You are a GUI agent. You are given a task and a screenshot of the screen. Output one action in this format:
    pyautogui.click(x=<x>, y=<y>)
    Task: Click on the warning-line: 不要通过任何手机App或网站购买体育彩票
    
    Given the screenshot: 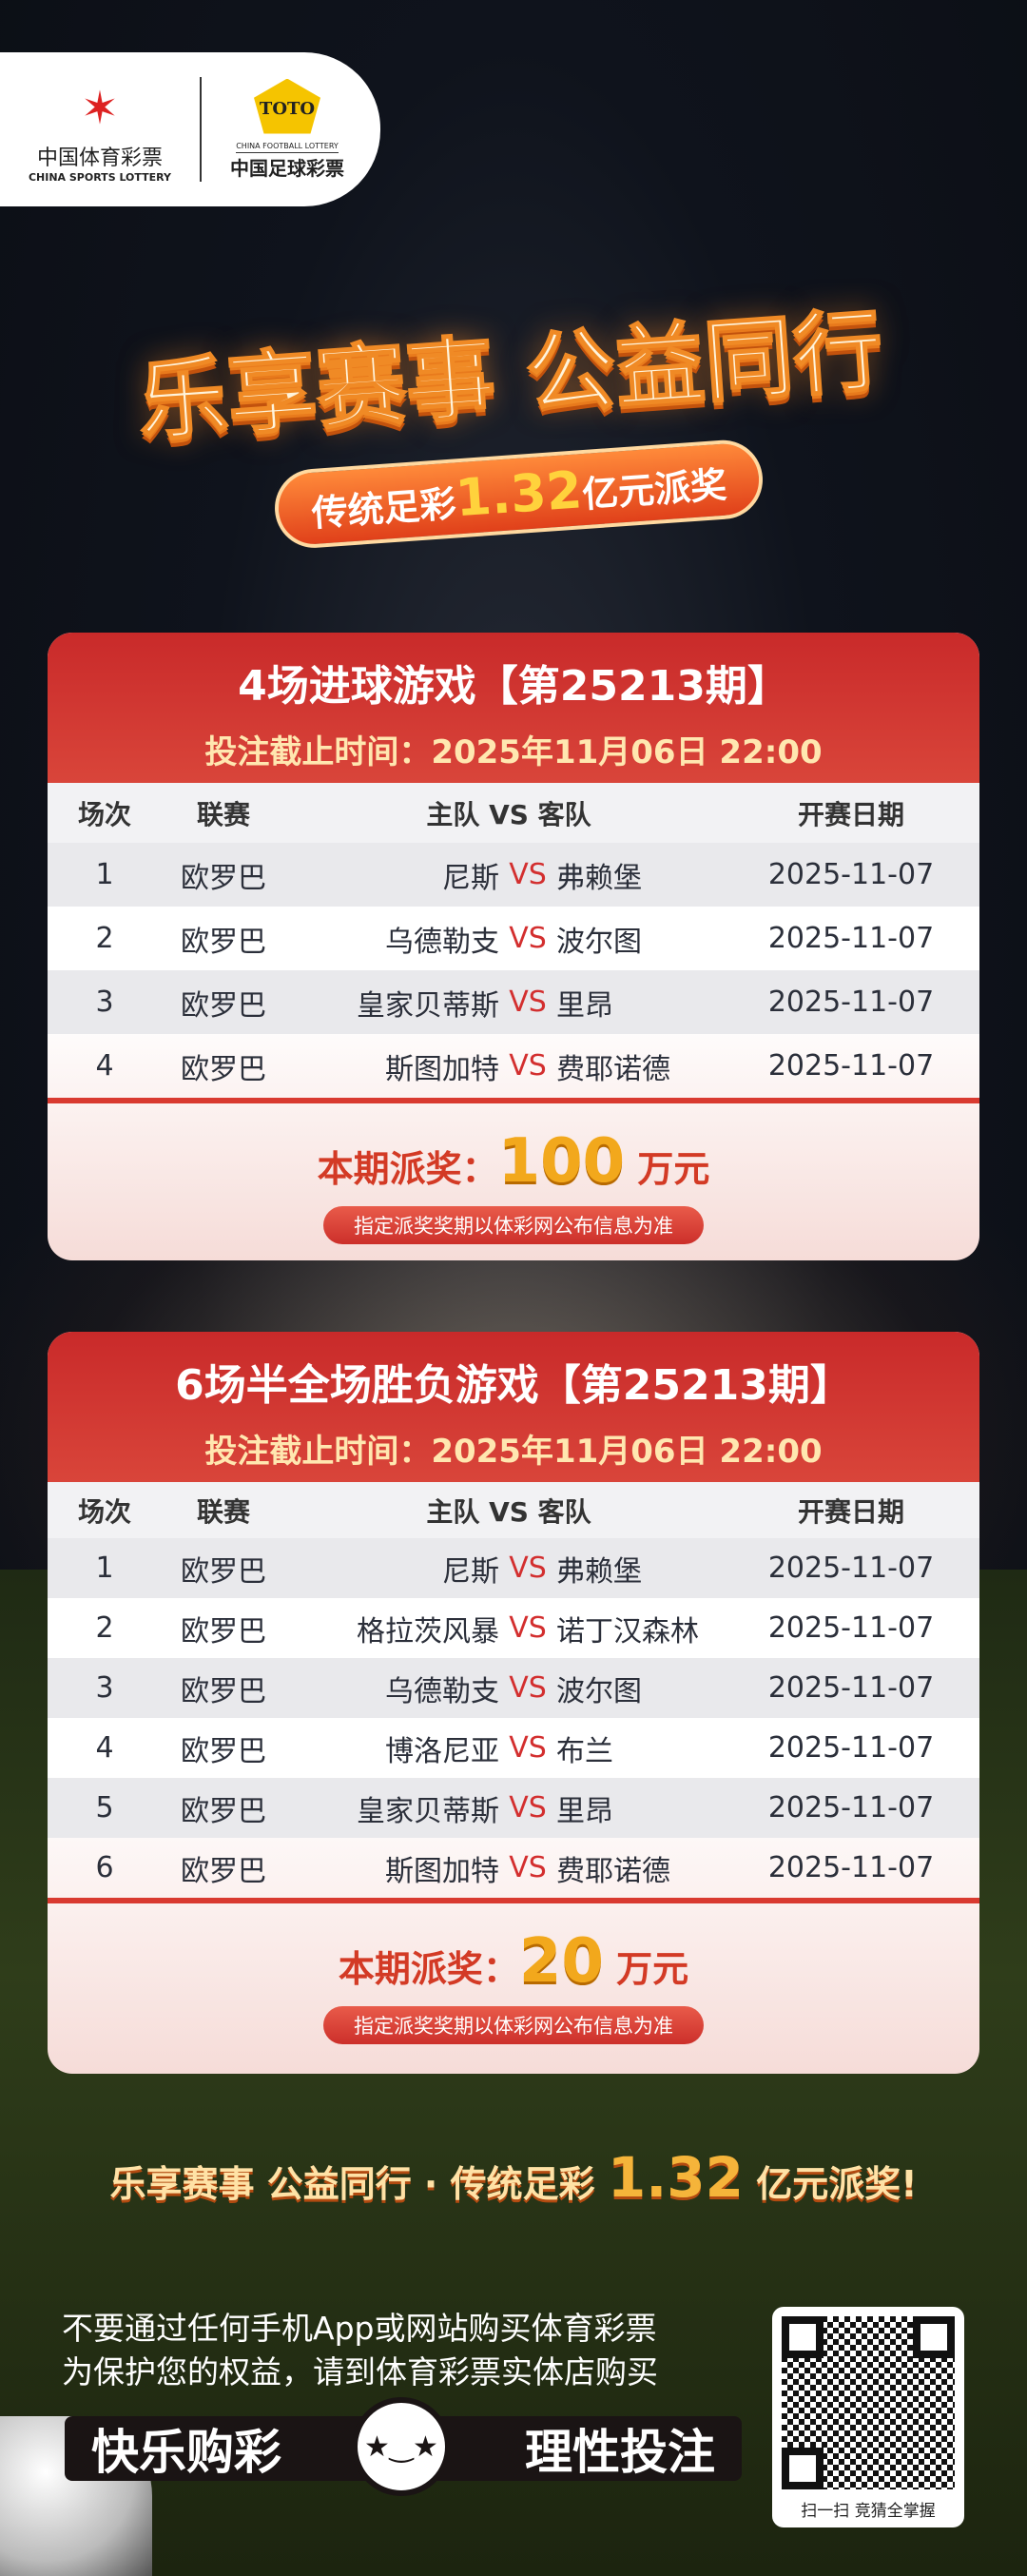 What is the action you would take?
    pyautogui.click(x=359, y=2329)
    